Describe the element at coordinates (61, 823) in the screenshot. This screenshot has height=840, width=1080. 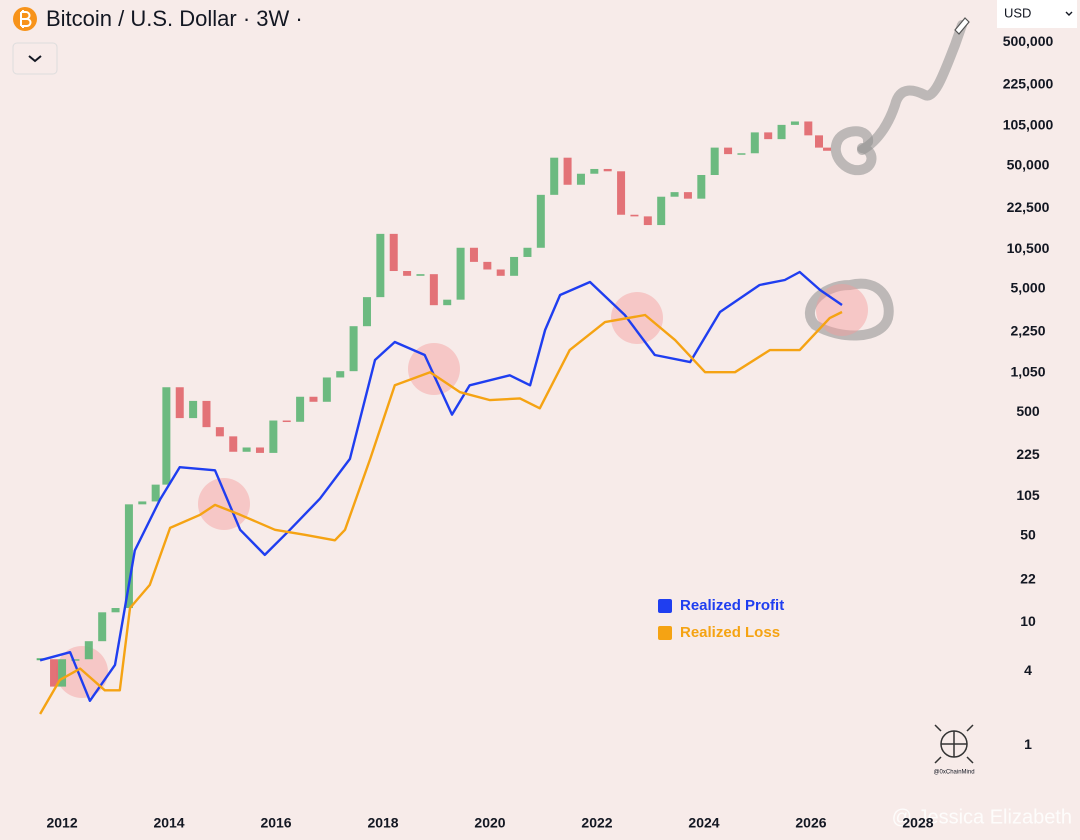
I see `x-tick-label: 2012` at that location.